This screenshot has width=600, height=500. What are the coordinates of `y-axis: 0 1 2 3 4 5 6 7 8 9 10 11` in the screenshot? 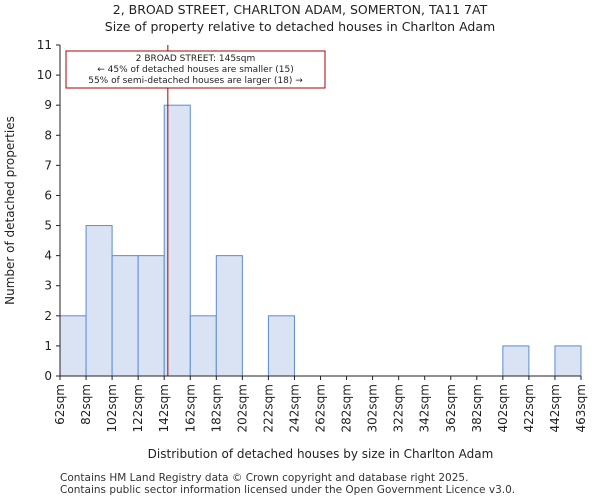 It's located at (49, 210).